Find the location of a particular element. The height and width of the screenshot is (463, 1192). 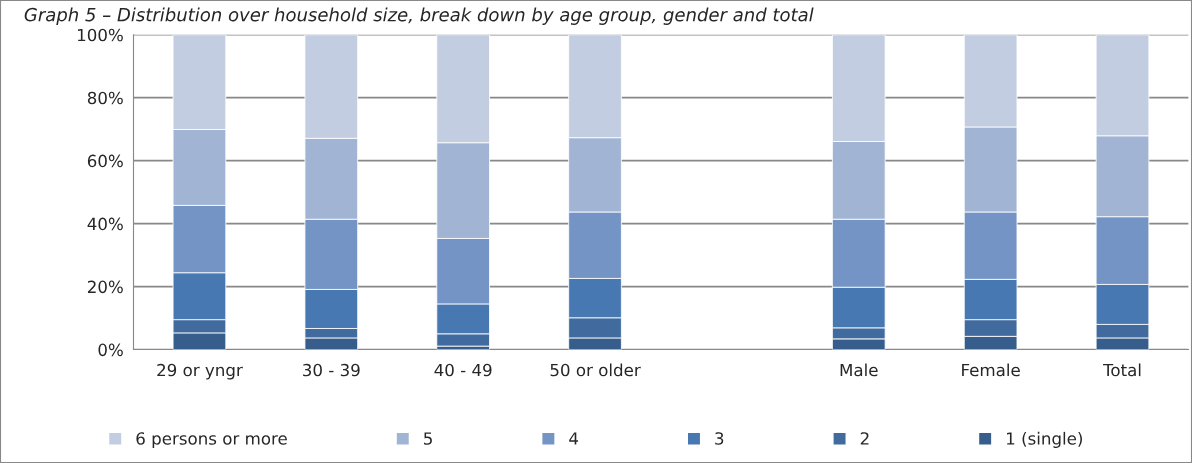

legend-label: 6 persons or more is located at coordinates (211, 440).